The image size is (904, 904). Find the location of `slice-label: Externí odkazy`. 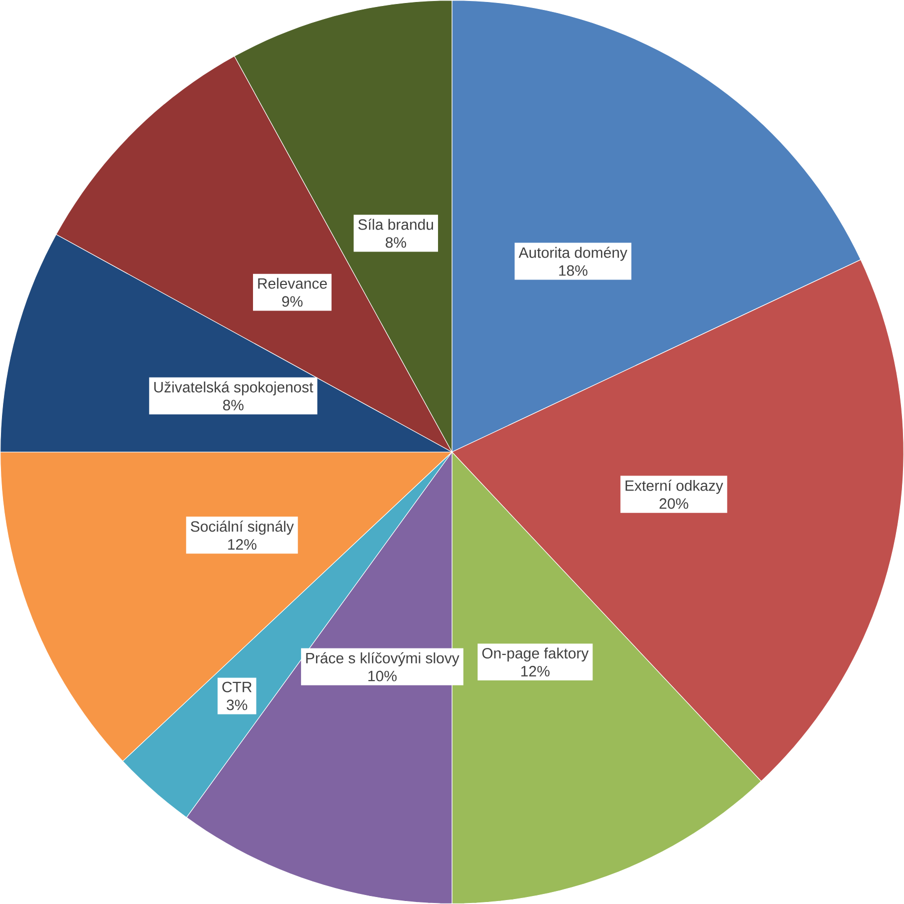

slice-label: Externí odkazy is located at coordinates (675, 487).